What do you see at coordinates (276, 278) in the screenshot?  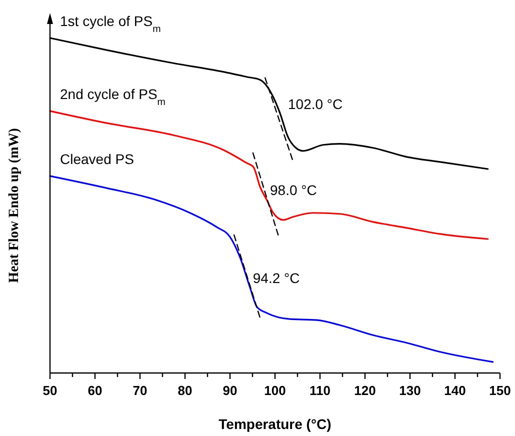 I see `annotation: 94.2 °C` at bounding box center [276, 278].